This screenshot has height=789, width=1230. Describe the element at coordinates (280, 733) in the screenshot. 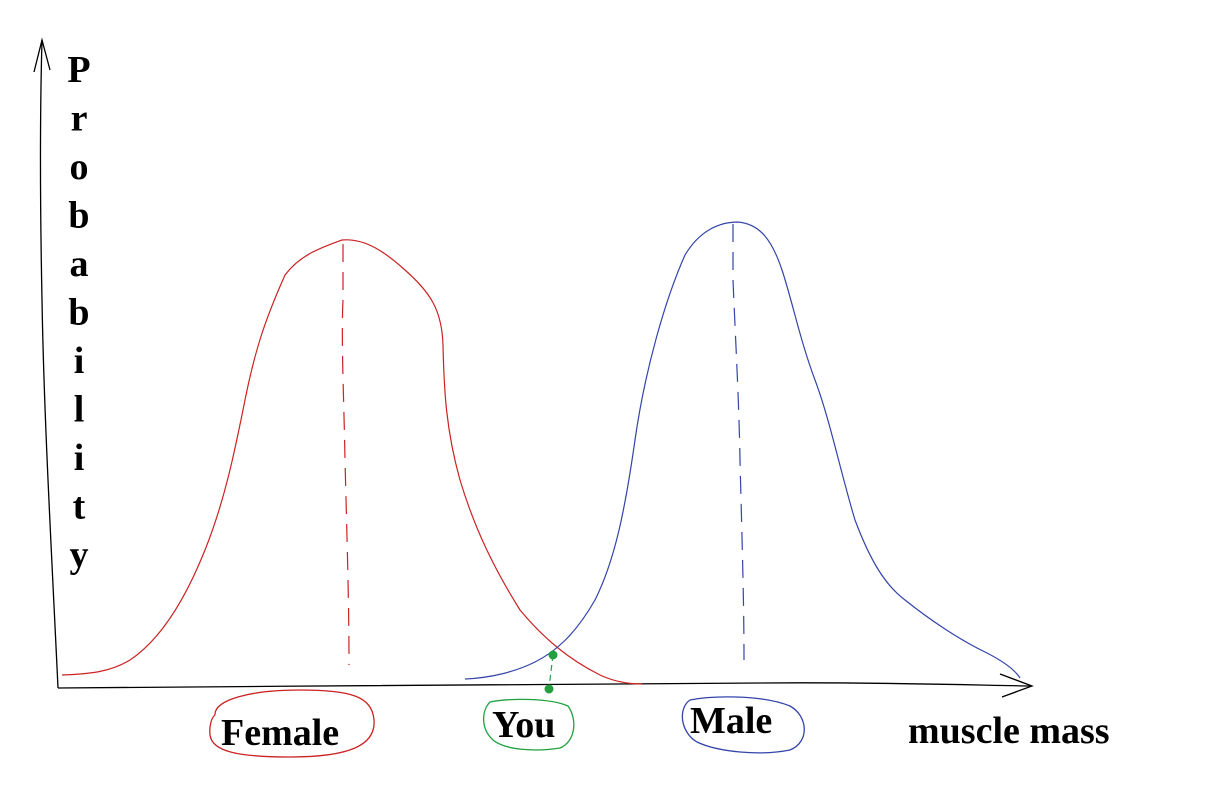

I see `female-label: Female` at that location.